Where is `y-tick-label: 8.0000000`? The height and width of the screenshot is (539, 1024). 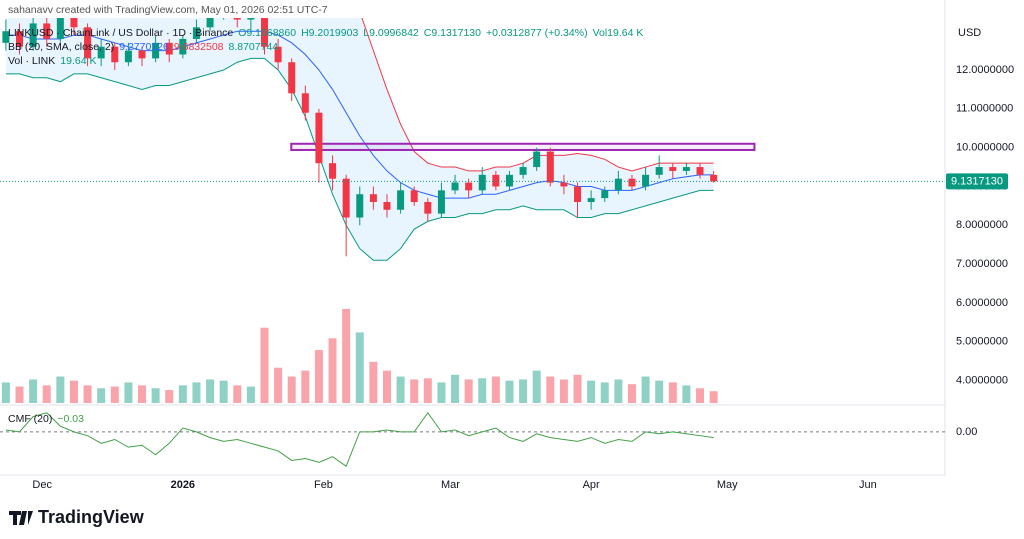 y-tick-label: 8.0000000 is located at coordinates (982, 225).